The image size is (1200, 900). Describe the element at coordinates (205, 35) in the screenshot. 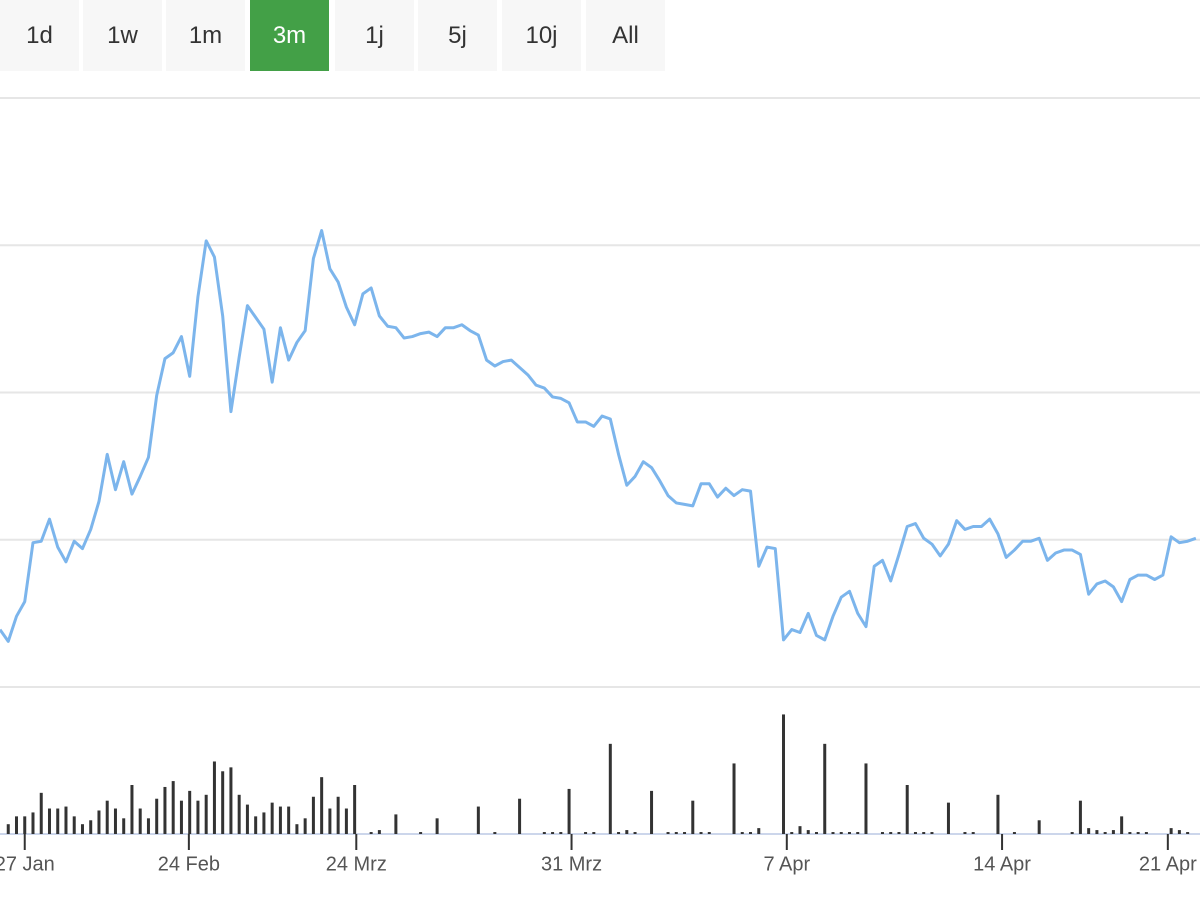

I see `range-button: 1m` at that location.